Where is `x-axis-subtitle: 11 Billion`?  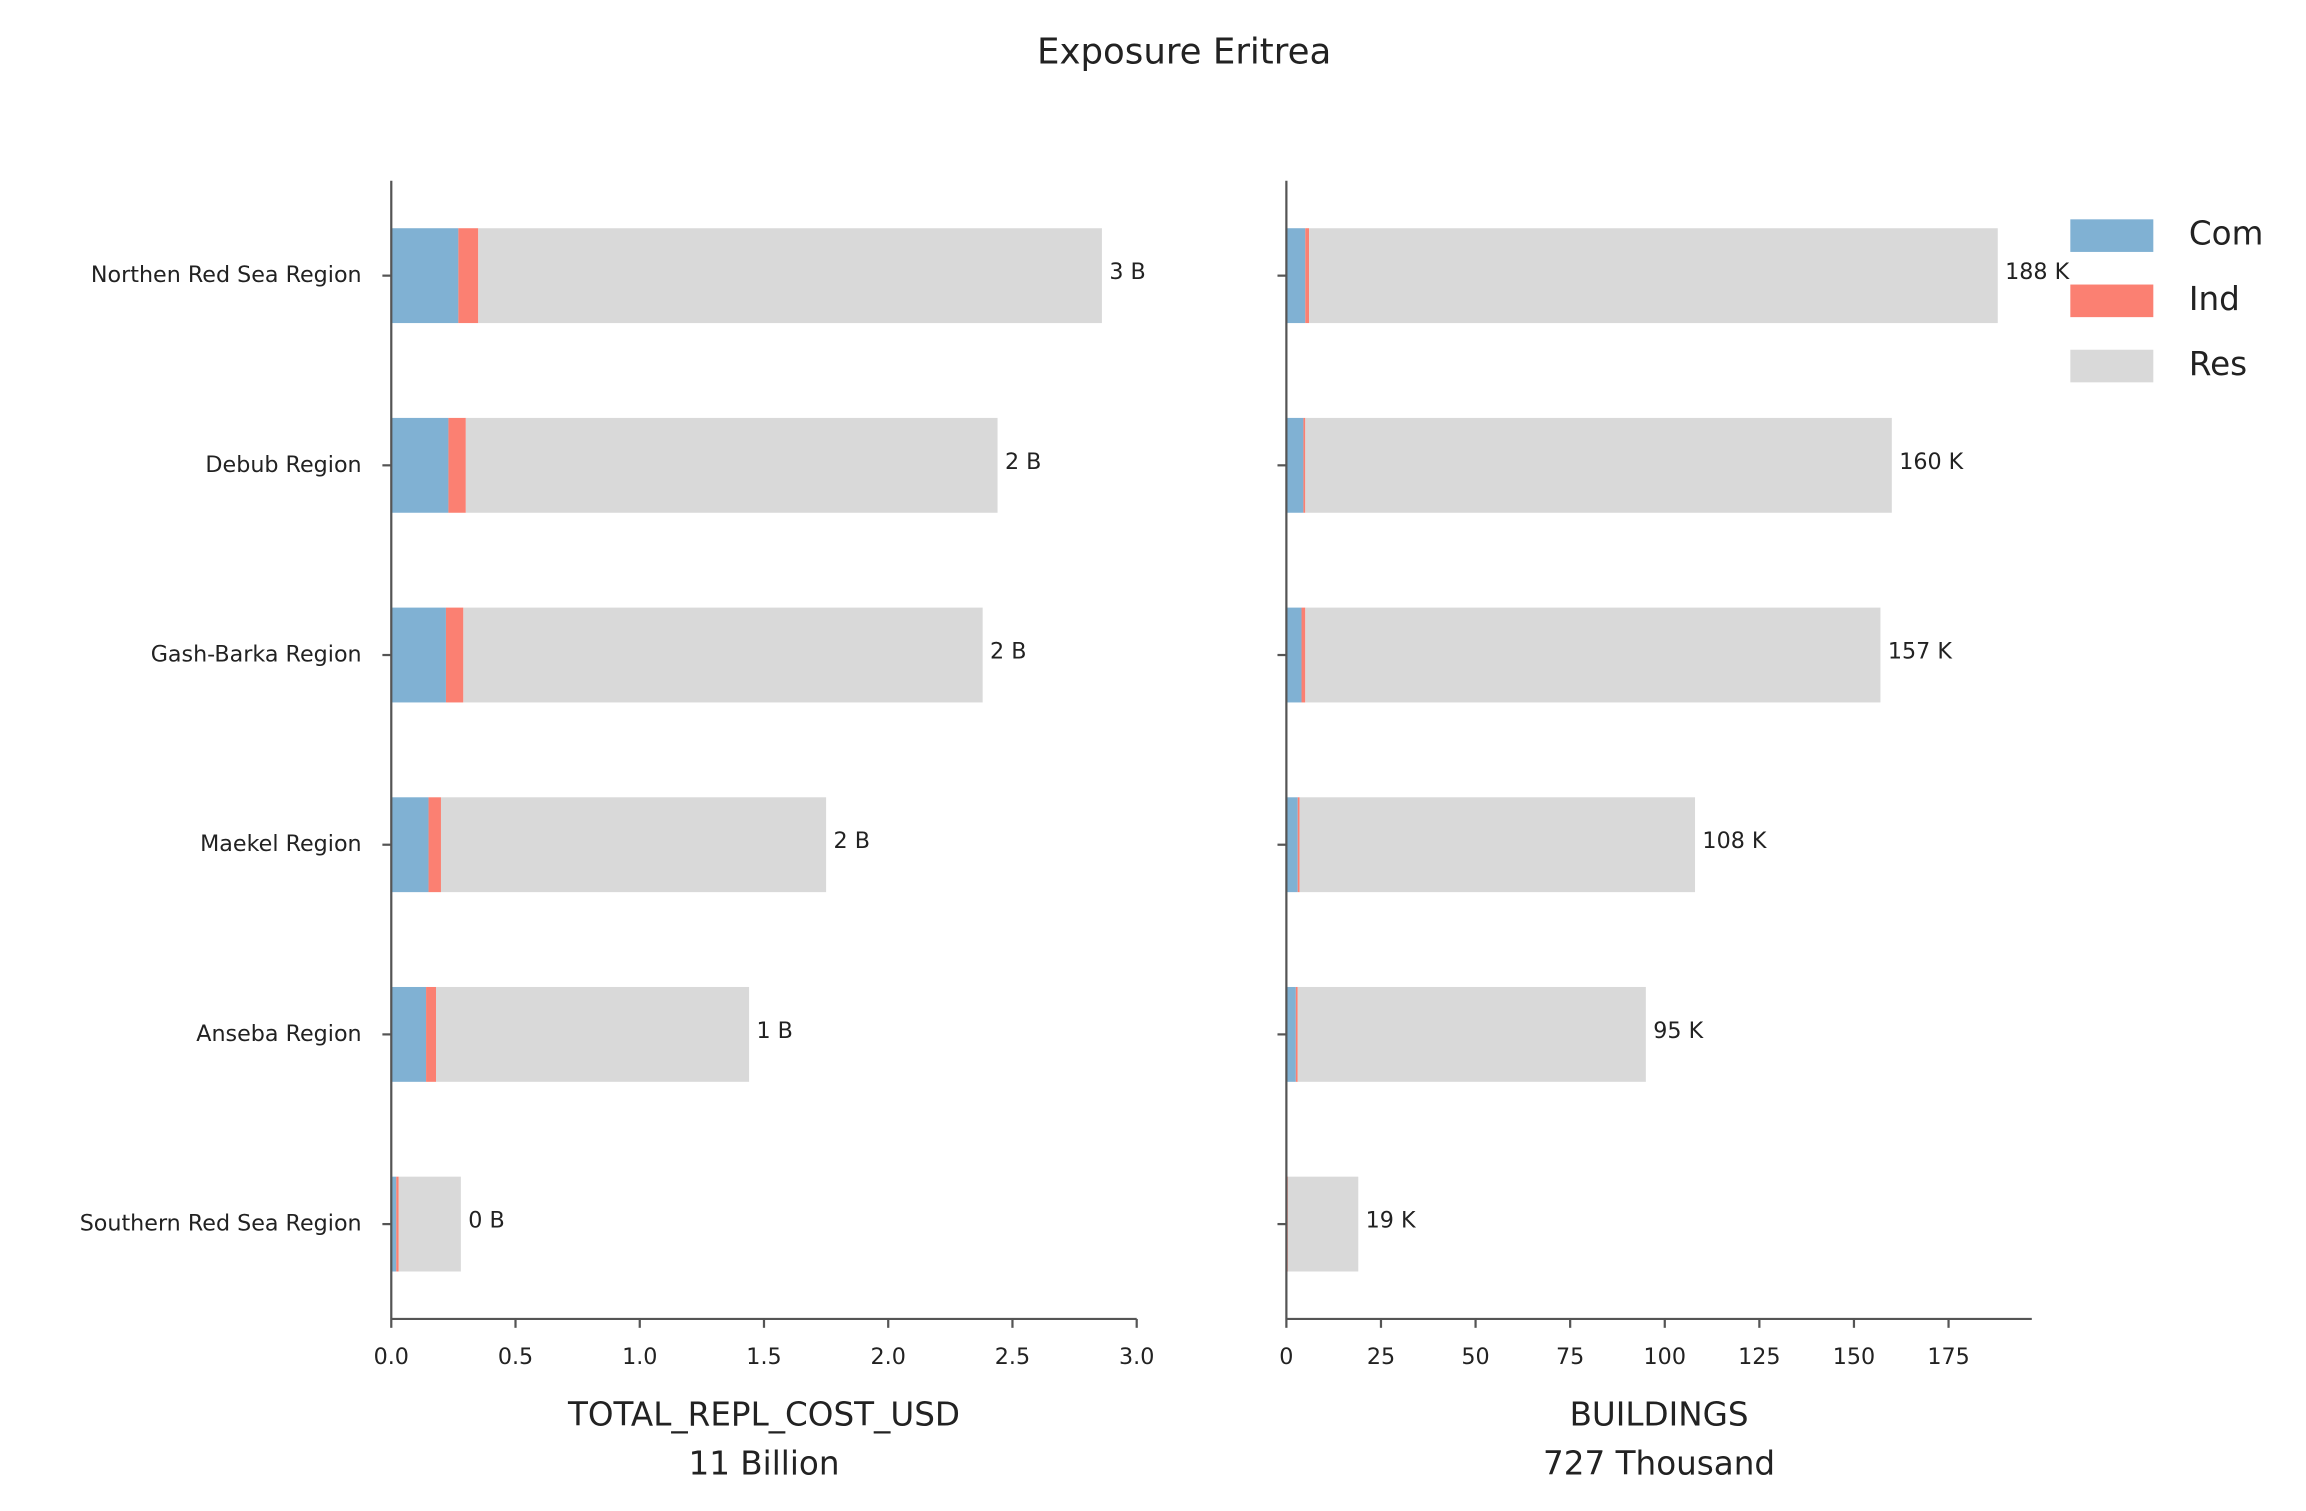 x-axis-subtitle: 11 Billion is located at coordinates (763, 1464).